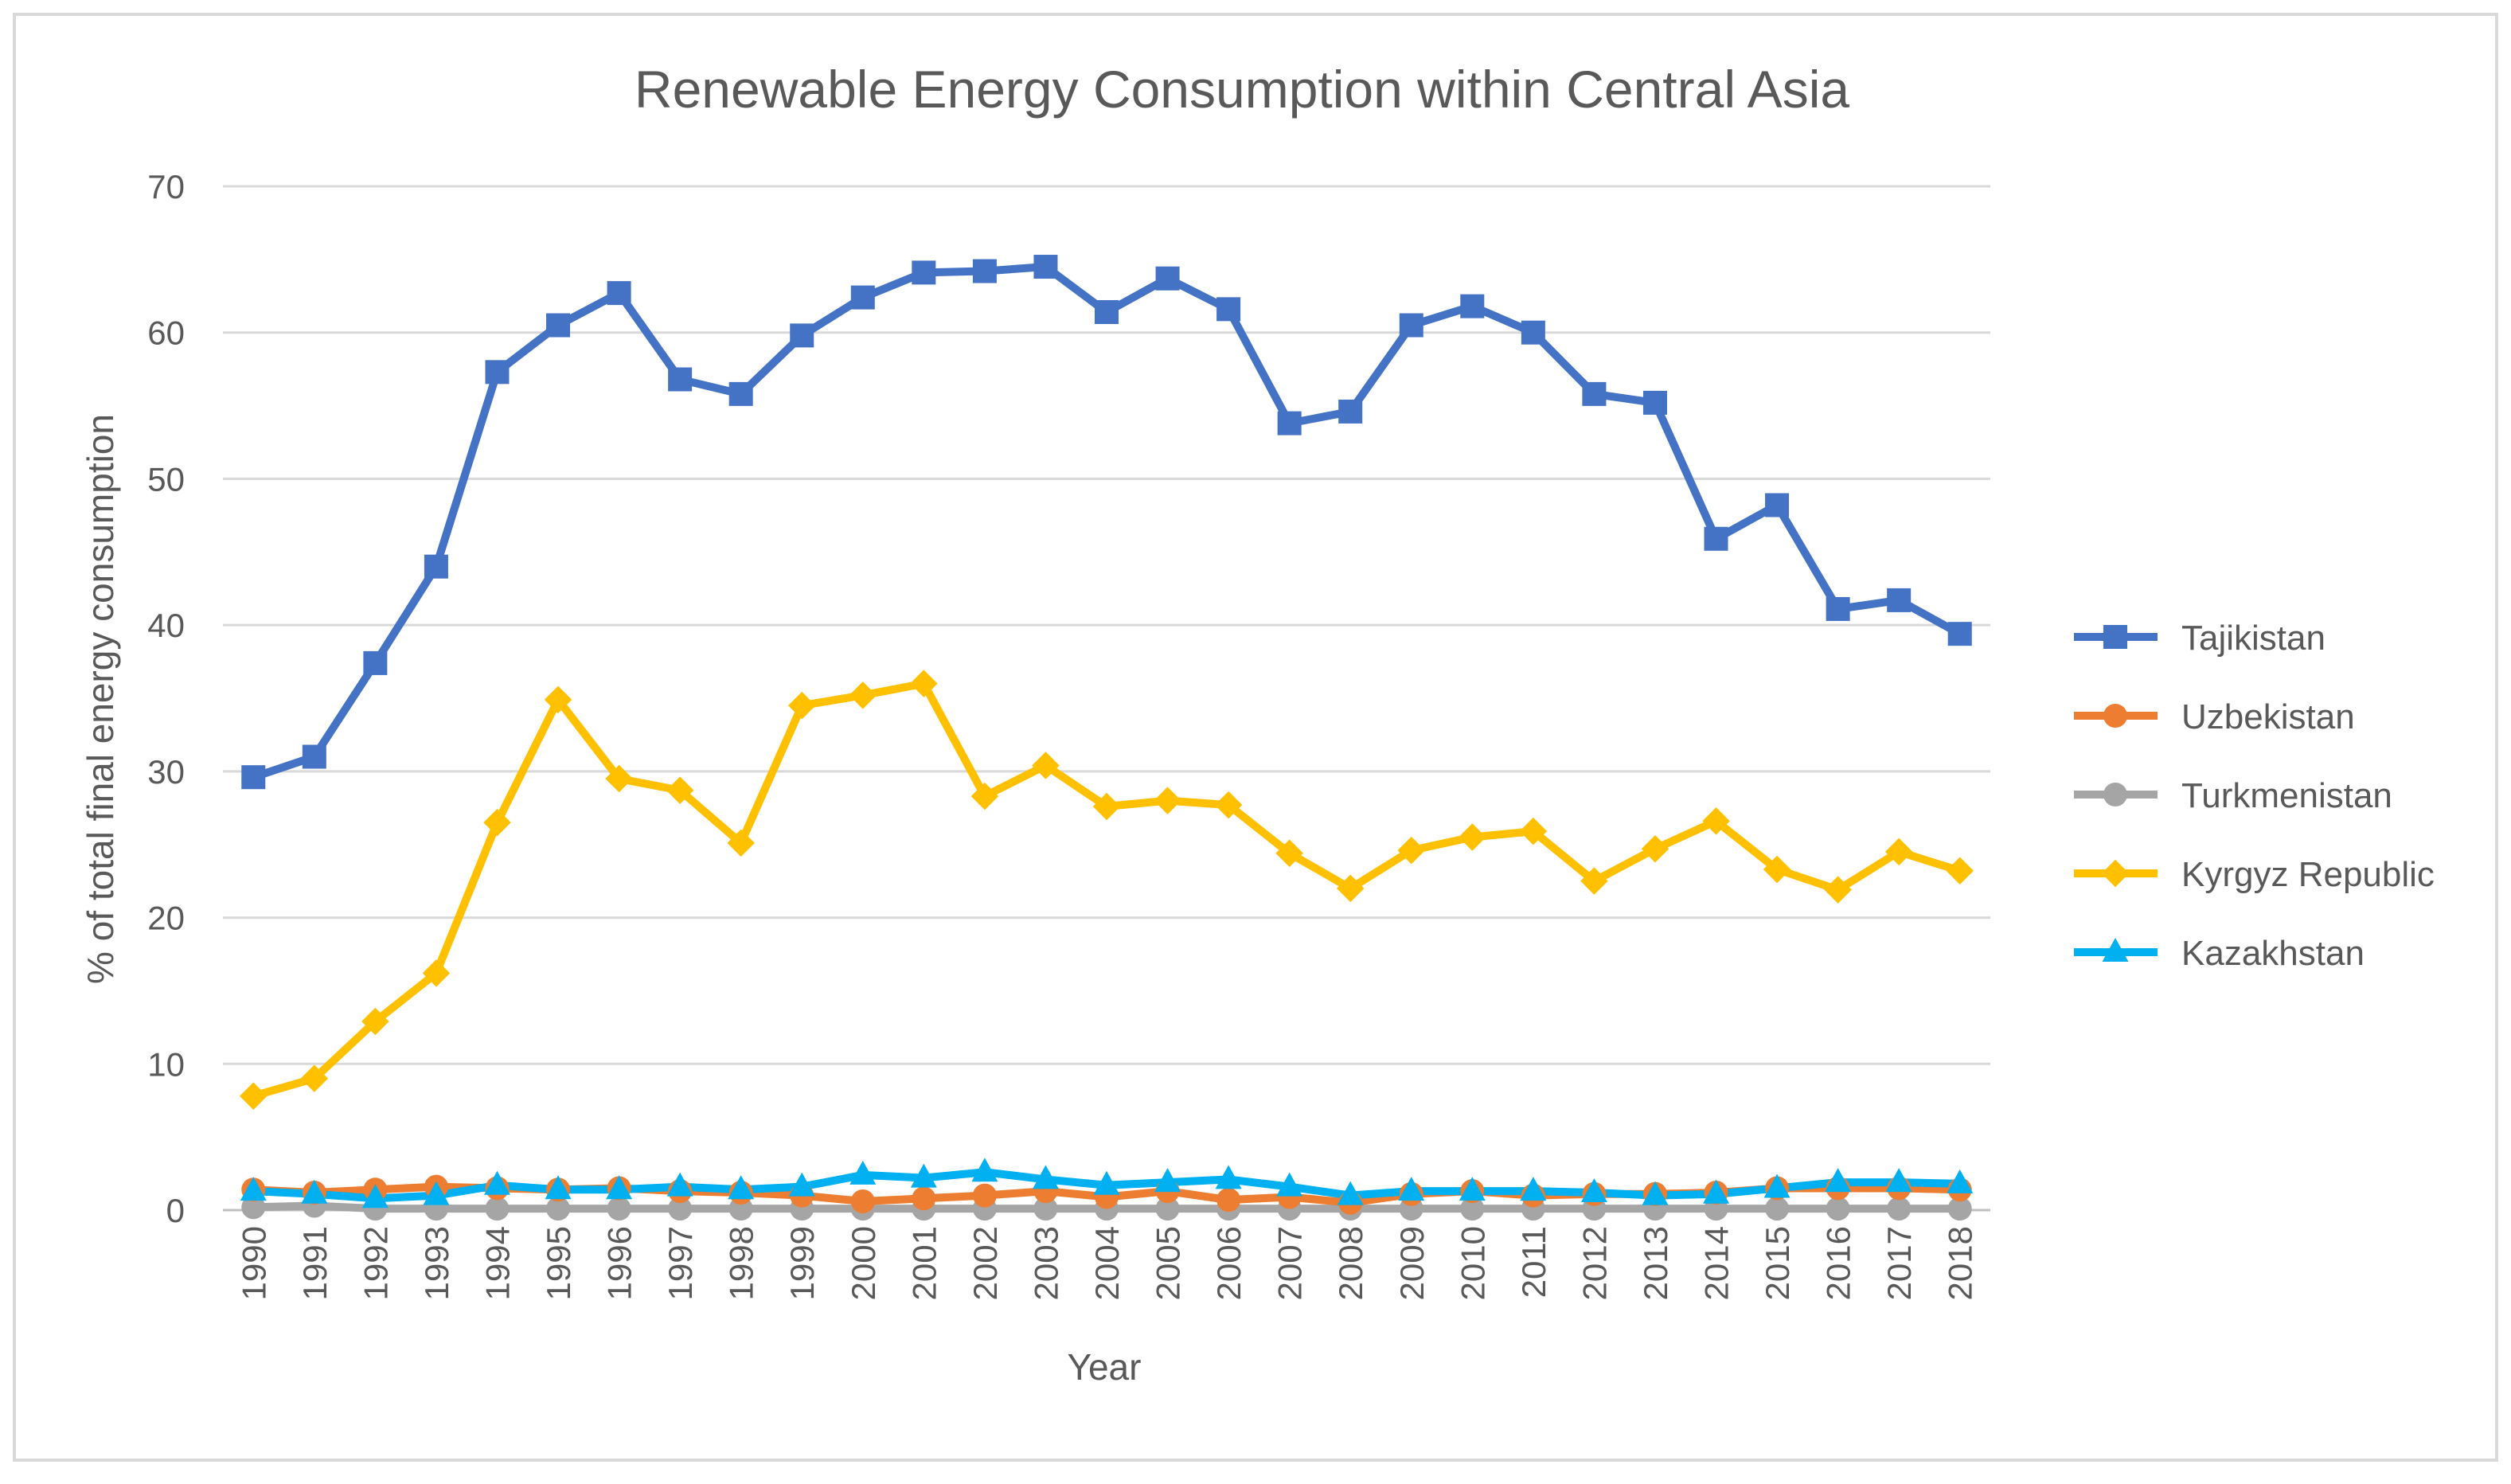  I want to click on x-tick-label: 2003, so click(1045, 1263).